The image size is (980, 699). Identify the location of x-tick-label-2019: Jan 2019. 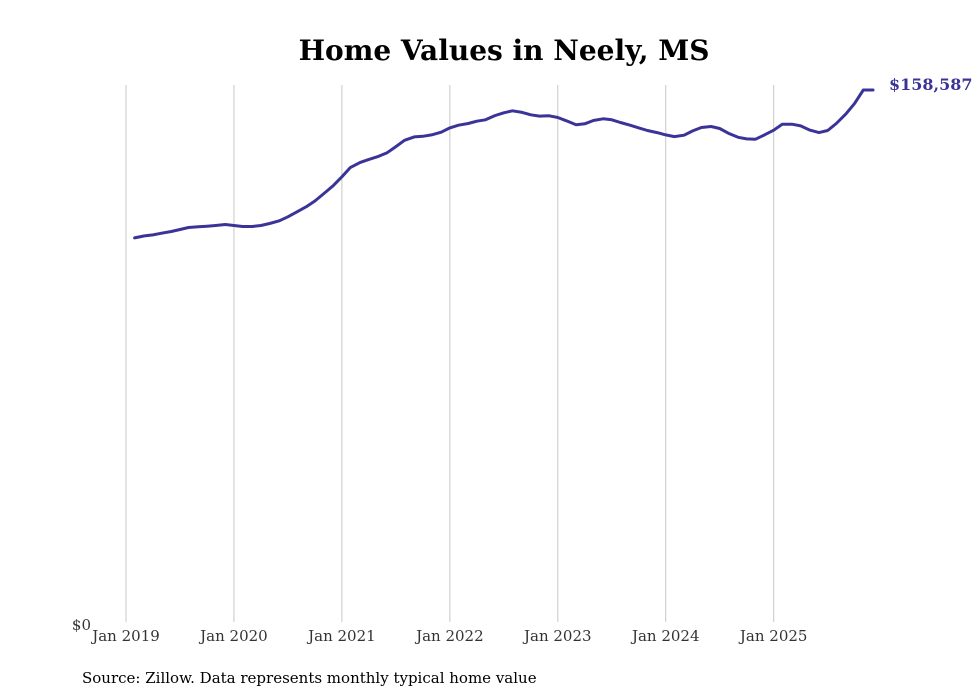
(125, 636).